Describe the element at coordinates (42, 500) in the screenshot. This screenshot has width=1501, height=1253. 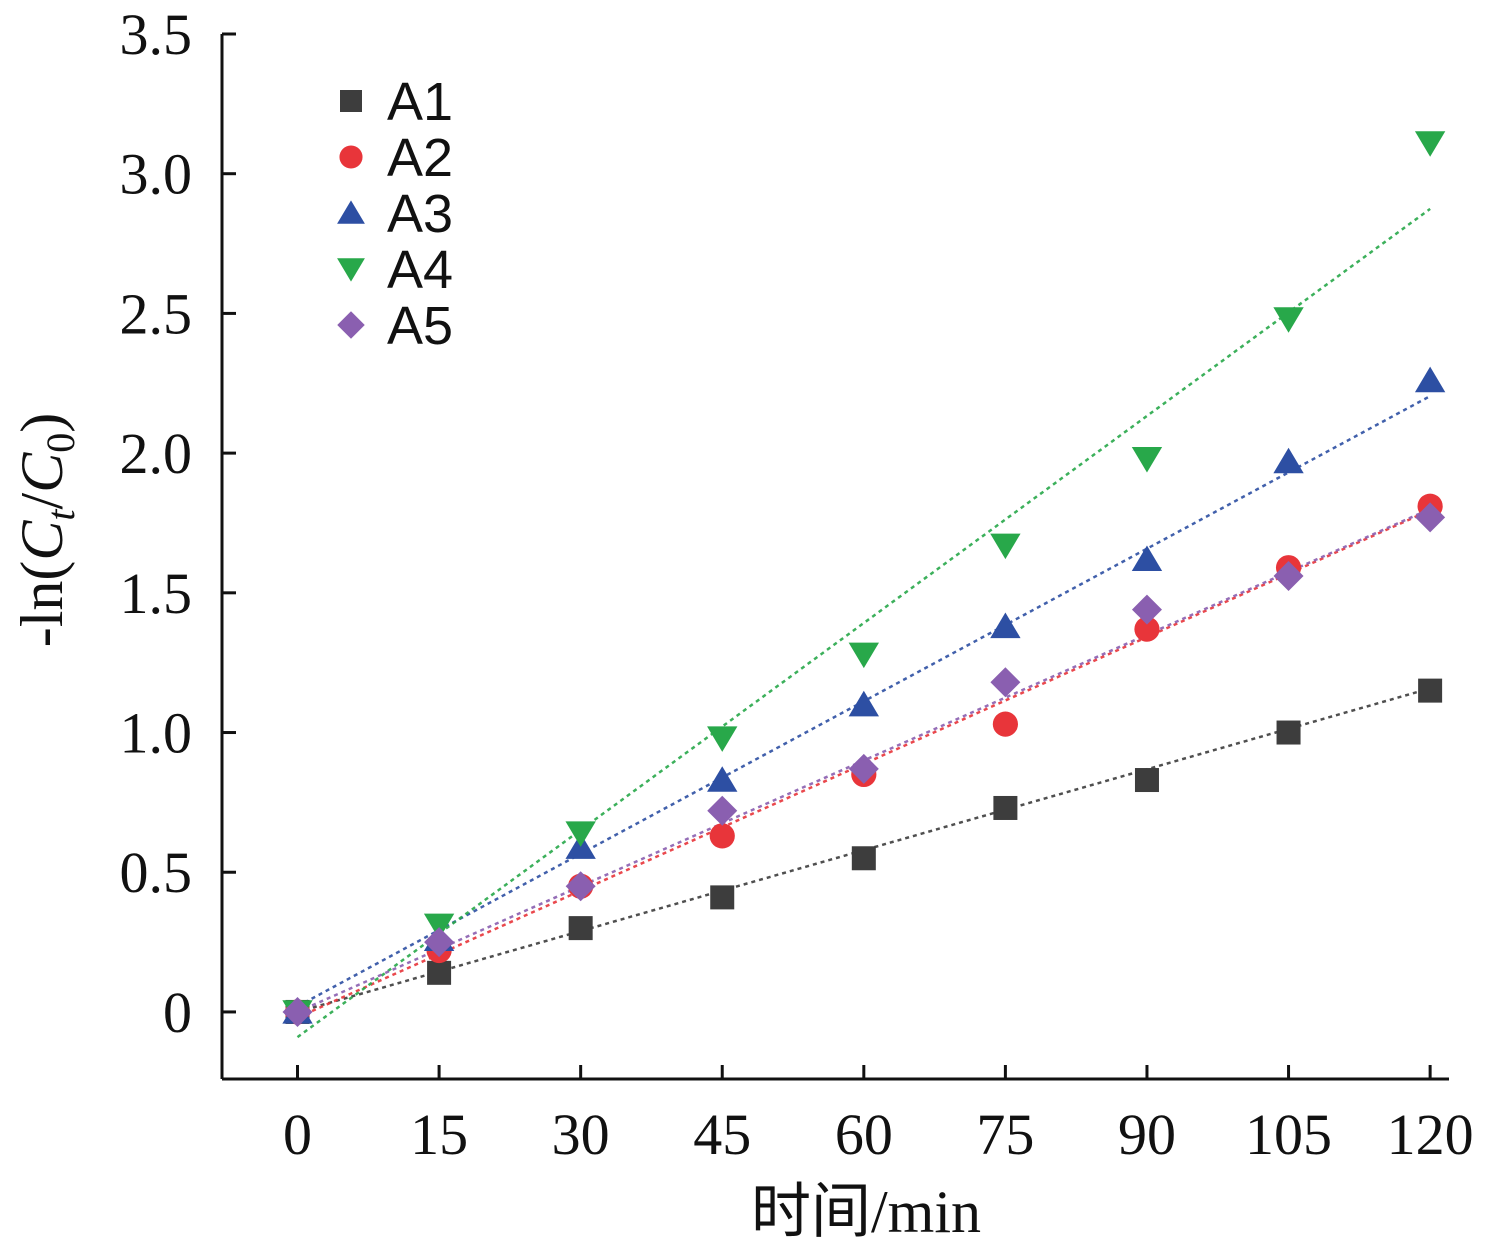
I see `y-axis-title-mid: /` at that location.